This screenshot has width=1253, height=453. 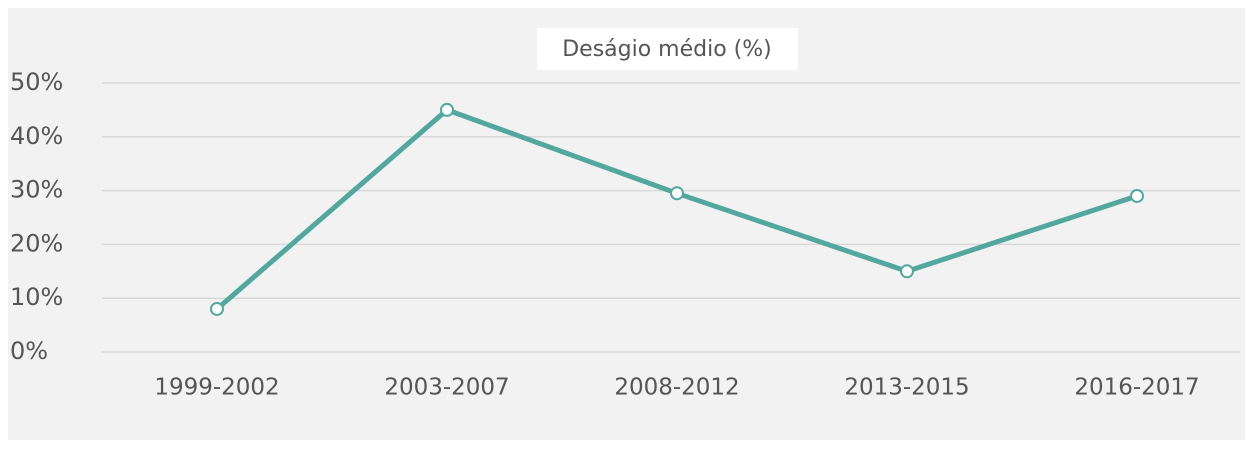 What do you see at coordinates (29, 351) in the screenshot?
I see `y-tick-label: 0%` at bounding box center [29, 351].